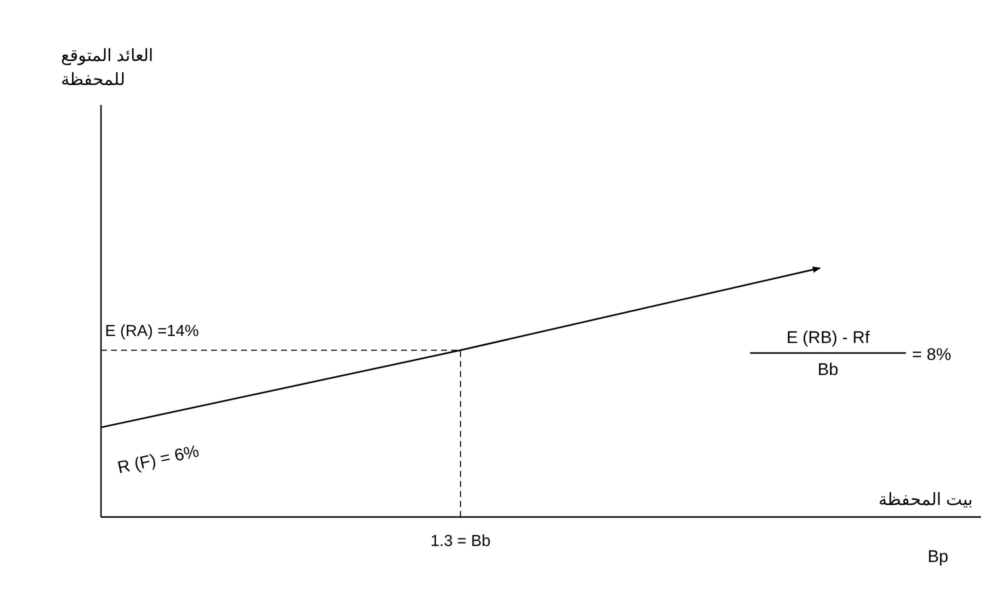 The image size is (989, 603). What do you see at coordinates (828, 369) in the screenshot?
I see `annotation: Bb` at bounding box center [828, 369].